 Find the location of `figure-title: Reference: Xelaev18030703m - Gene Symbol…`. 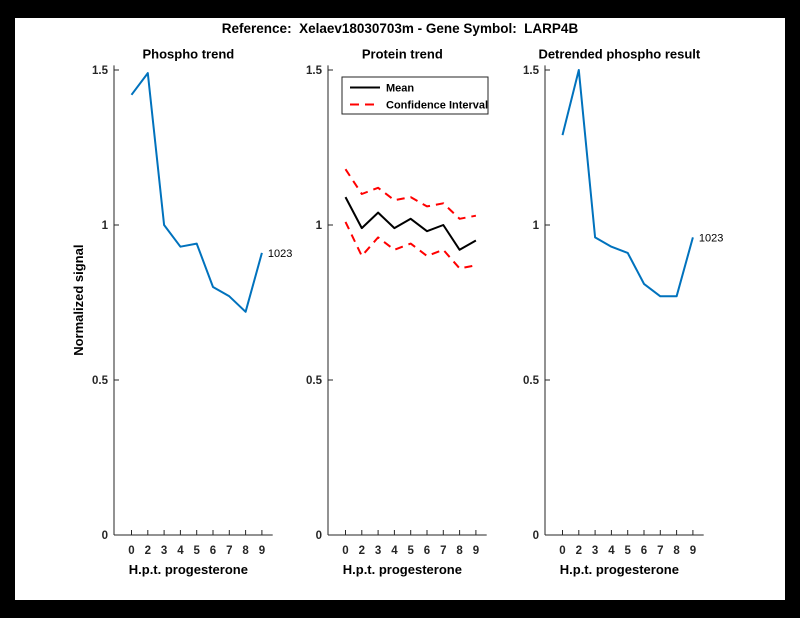

figure-title: Reference: Xelaev18030703m - Gene Symbol… is located at coordinates (400, 28).